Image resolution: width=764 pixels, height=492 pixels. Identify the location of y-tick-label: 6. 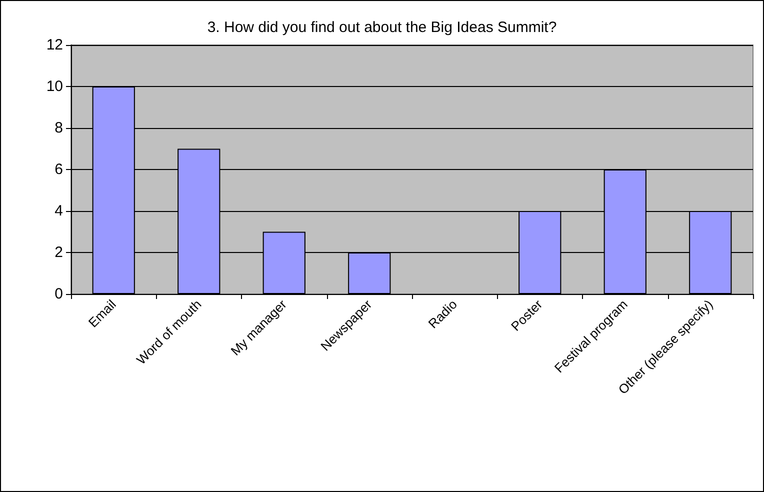
(58, 169).